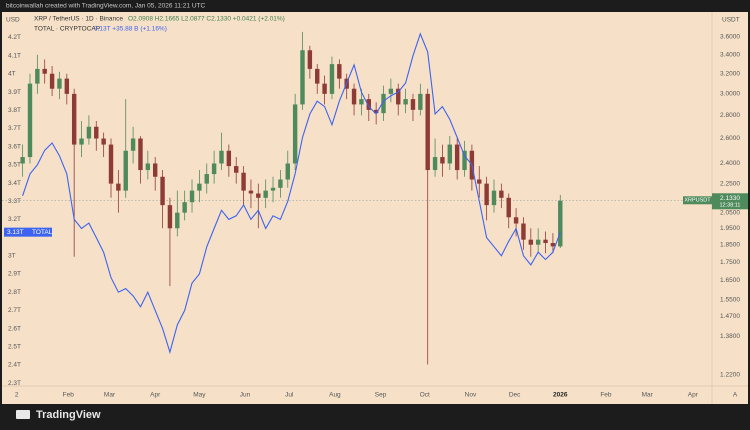  What do you see at coordinates (14, 183) in the screenshot?
I see `y2-tick-label: 3.4T` at bounding box center [14, 183].